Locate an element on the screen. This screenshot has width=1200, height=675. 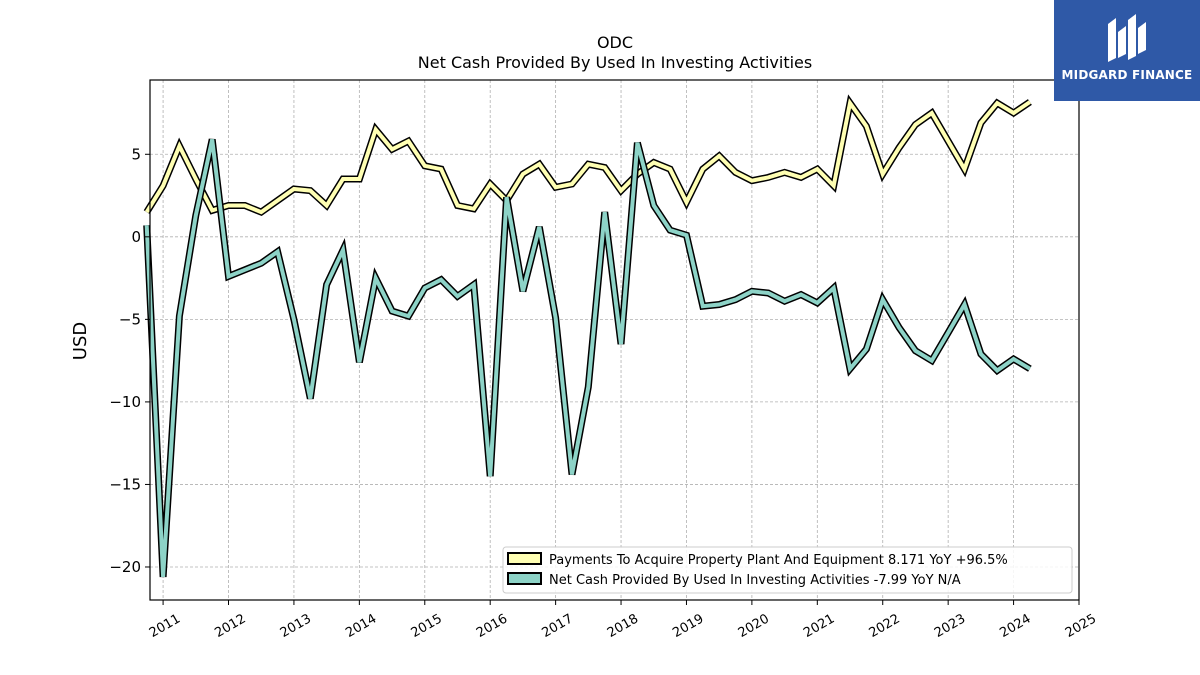
y-tick-label: −10 is located at coordinates (125, 402).